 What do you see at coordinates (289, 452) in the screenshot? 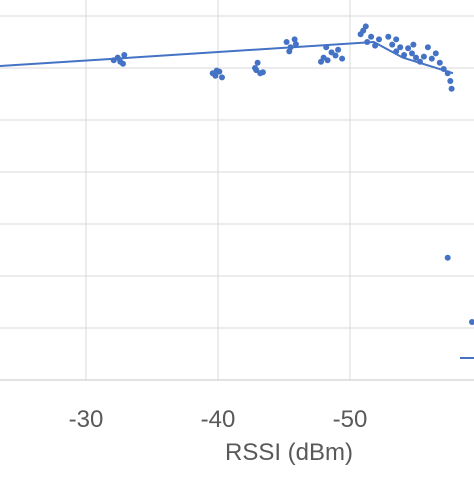
I see `x-axis-title: RSSI (dBm)` at bounding box center [289, 452].